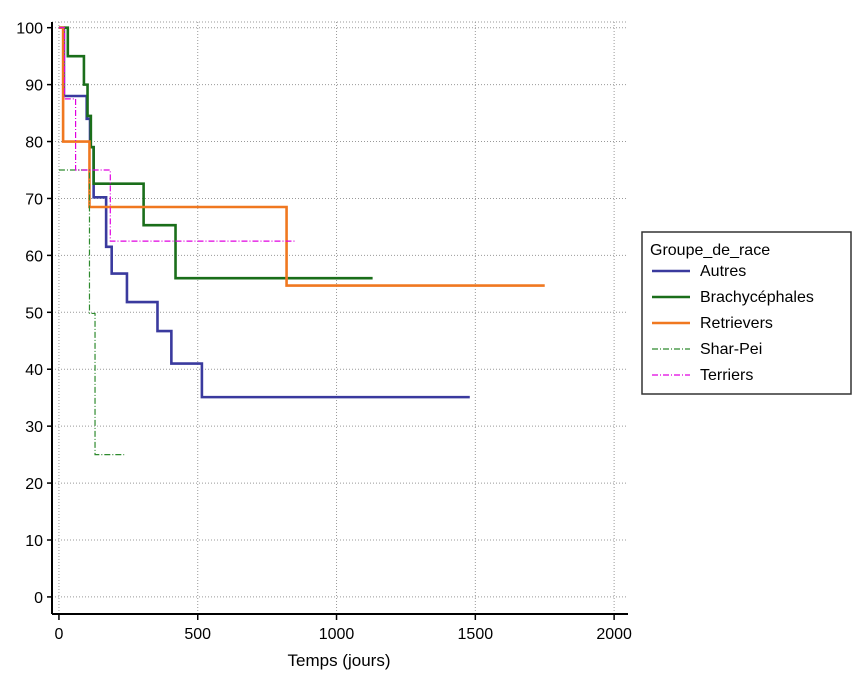  I want to click on y-tick-label: 10, so click(34, 541).